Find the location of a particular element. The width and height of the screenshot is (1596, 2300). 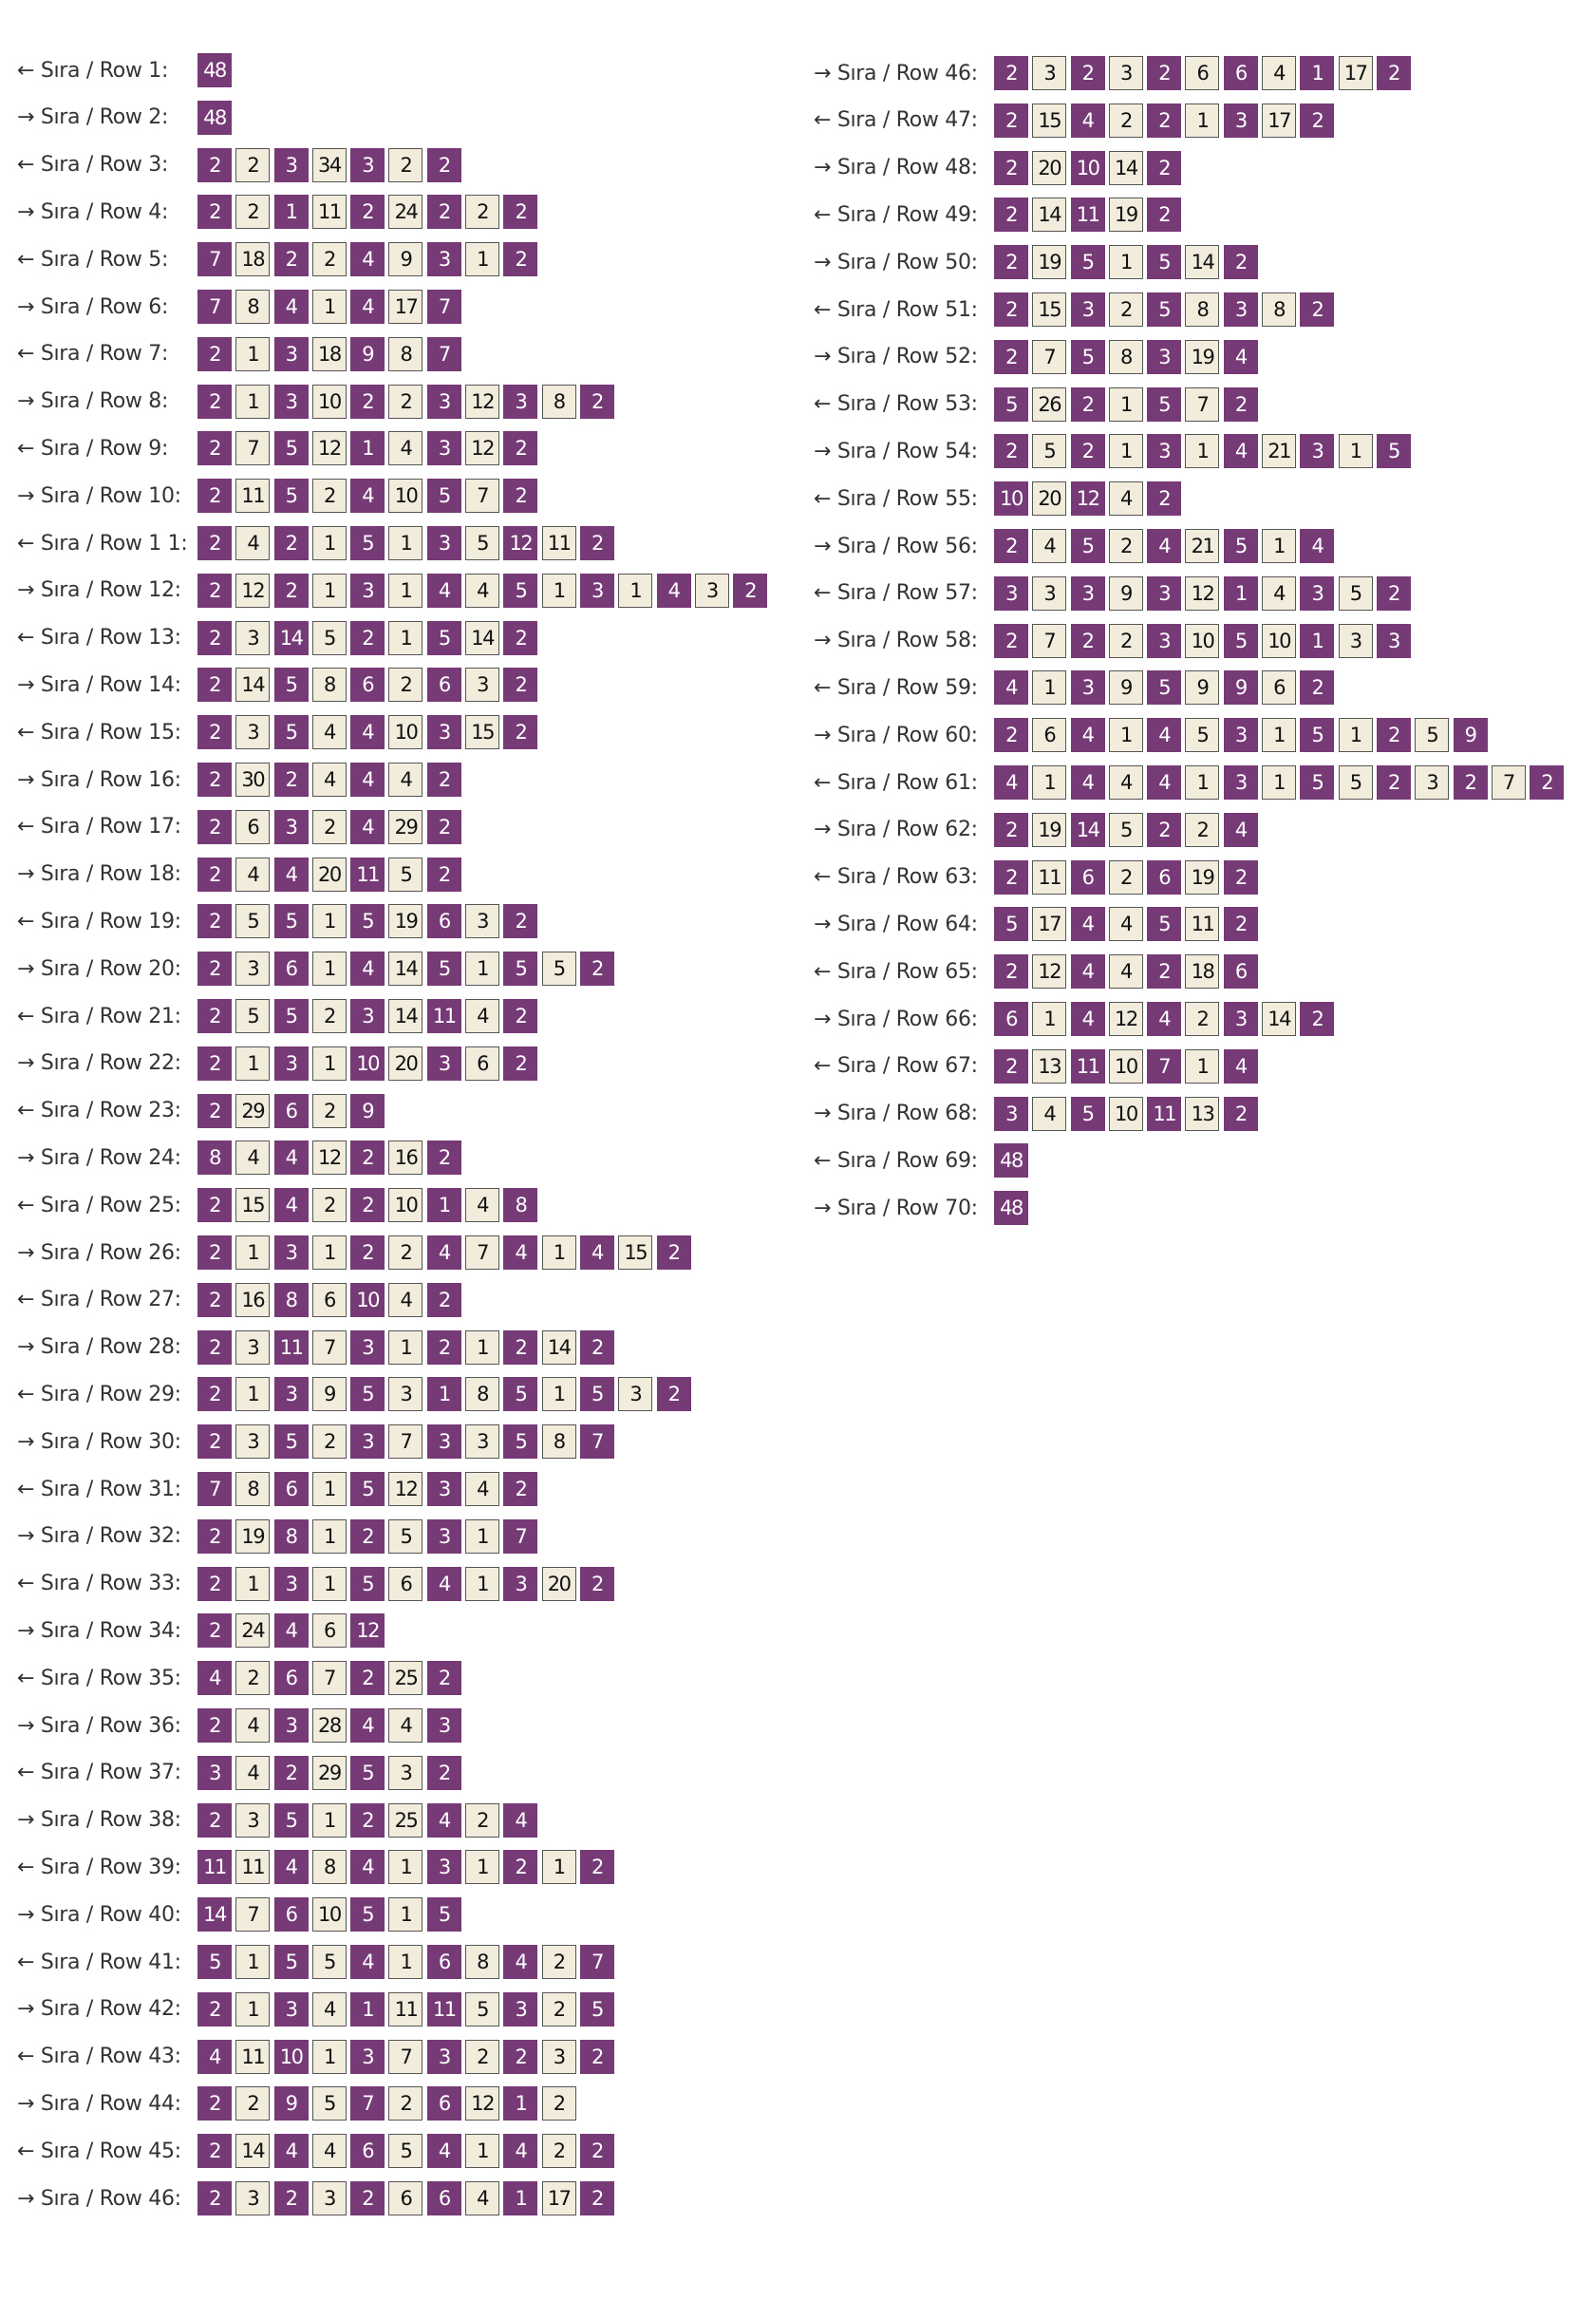

row: → Sıra / Row 46: 2 3 2 3 2 6 6 4 1 17 2 is located at coordinates (317, 2198).